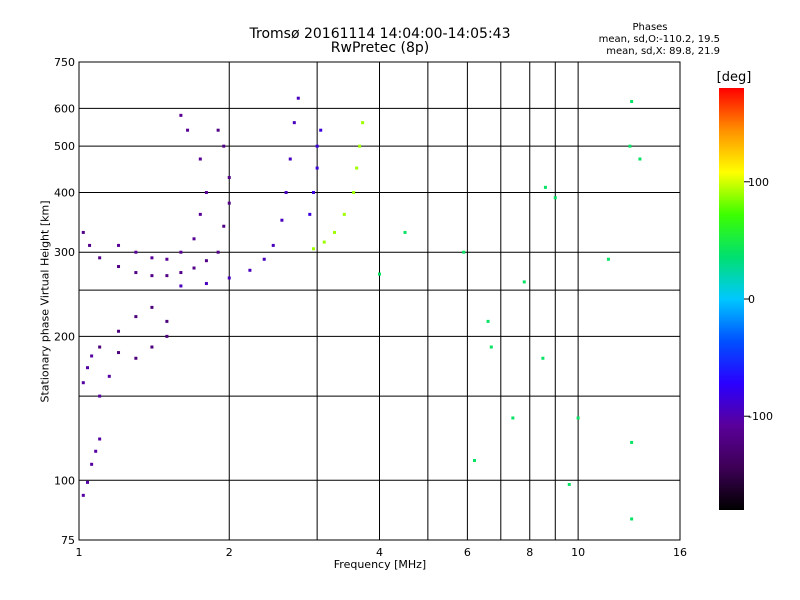 This screenshot has width=800, height=600. I want to click on y-tick-label: 750, so click(64, 62).